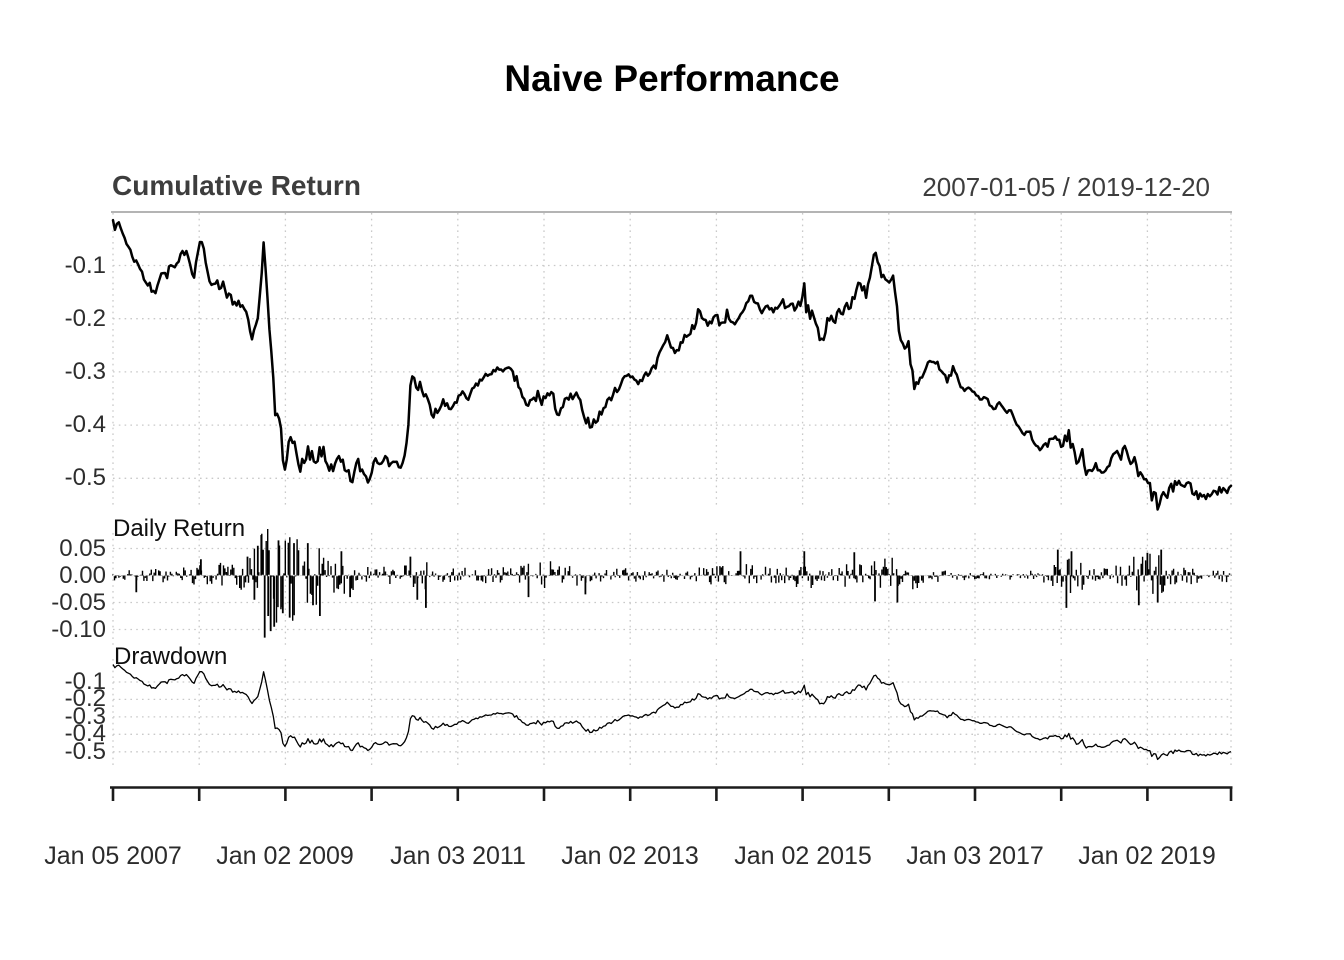  What do you see at coordinates (285, 856) in the screenshot?
I see `x-tick-label: Jan 02 2009` at bounding box center [285, 856].